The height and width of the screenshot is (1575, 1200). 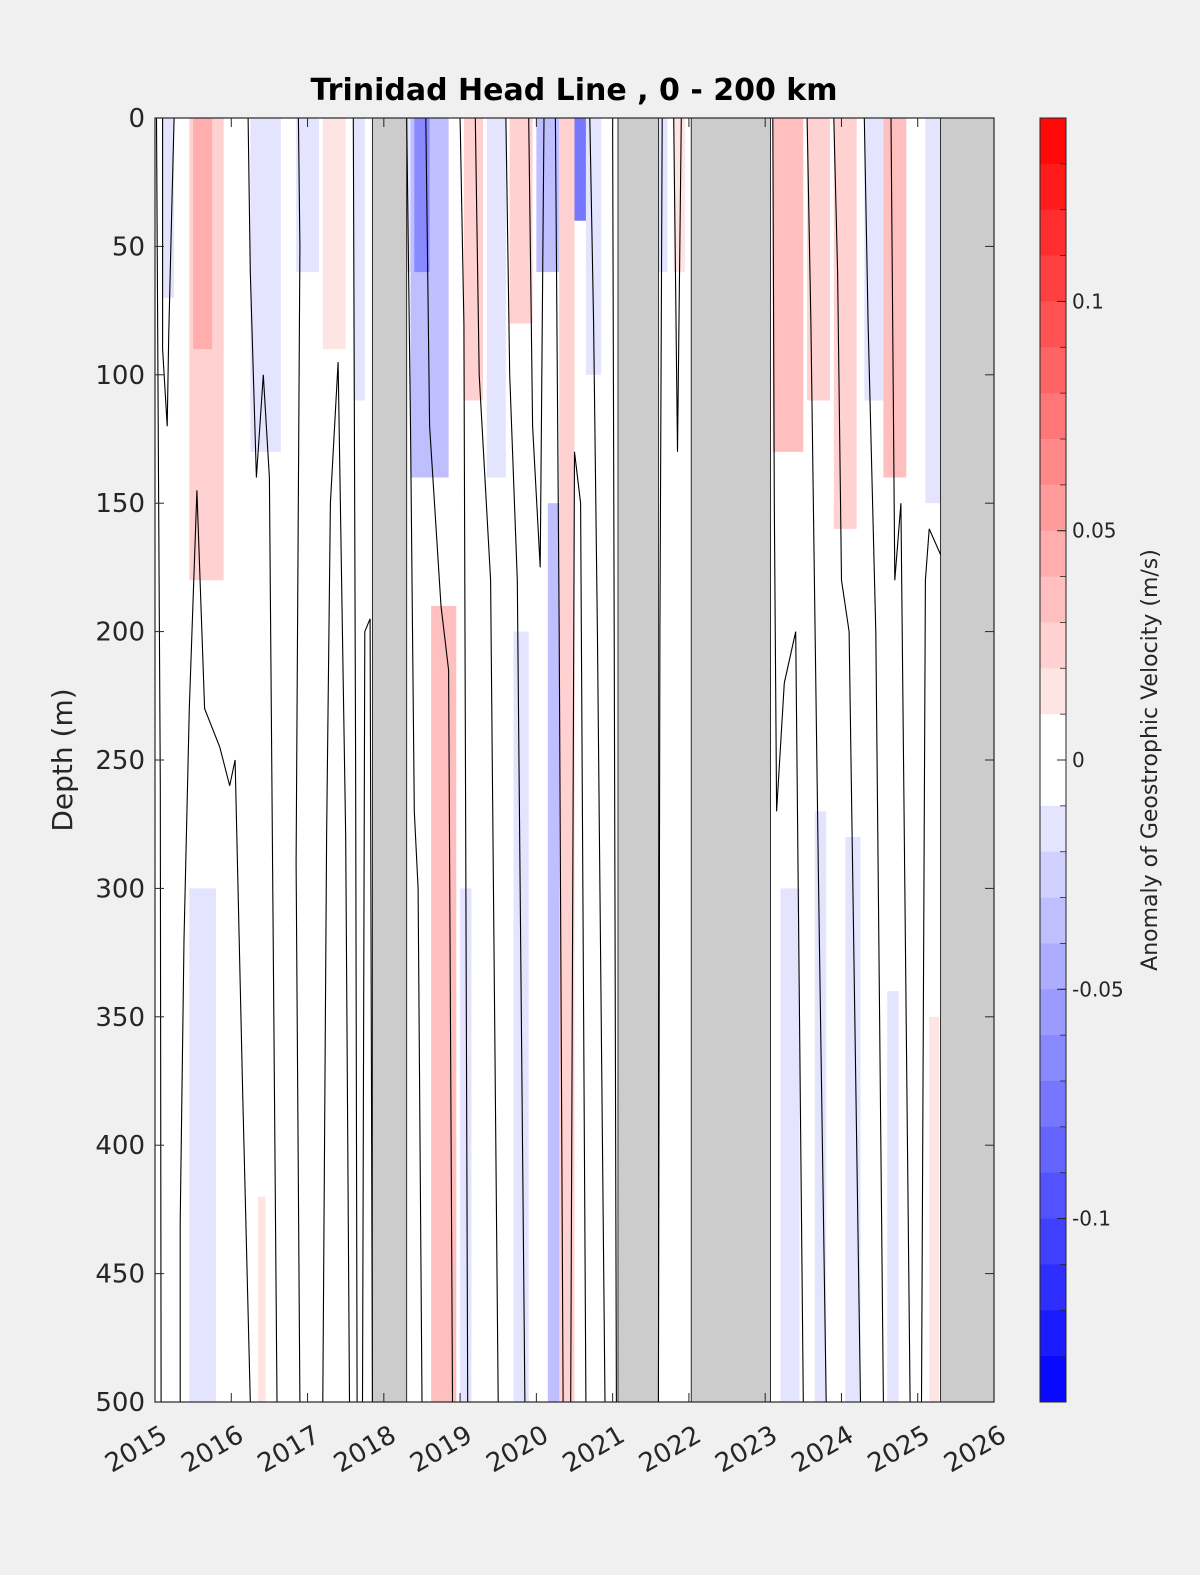 What do you see at coordinates (120, 761) in the screenshot?
I see `y-tick-label: 250` at bounding box center [120, 761].